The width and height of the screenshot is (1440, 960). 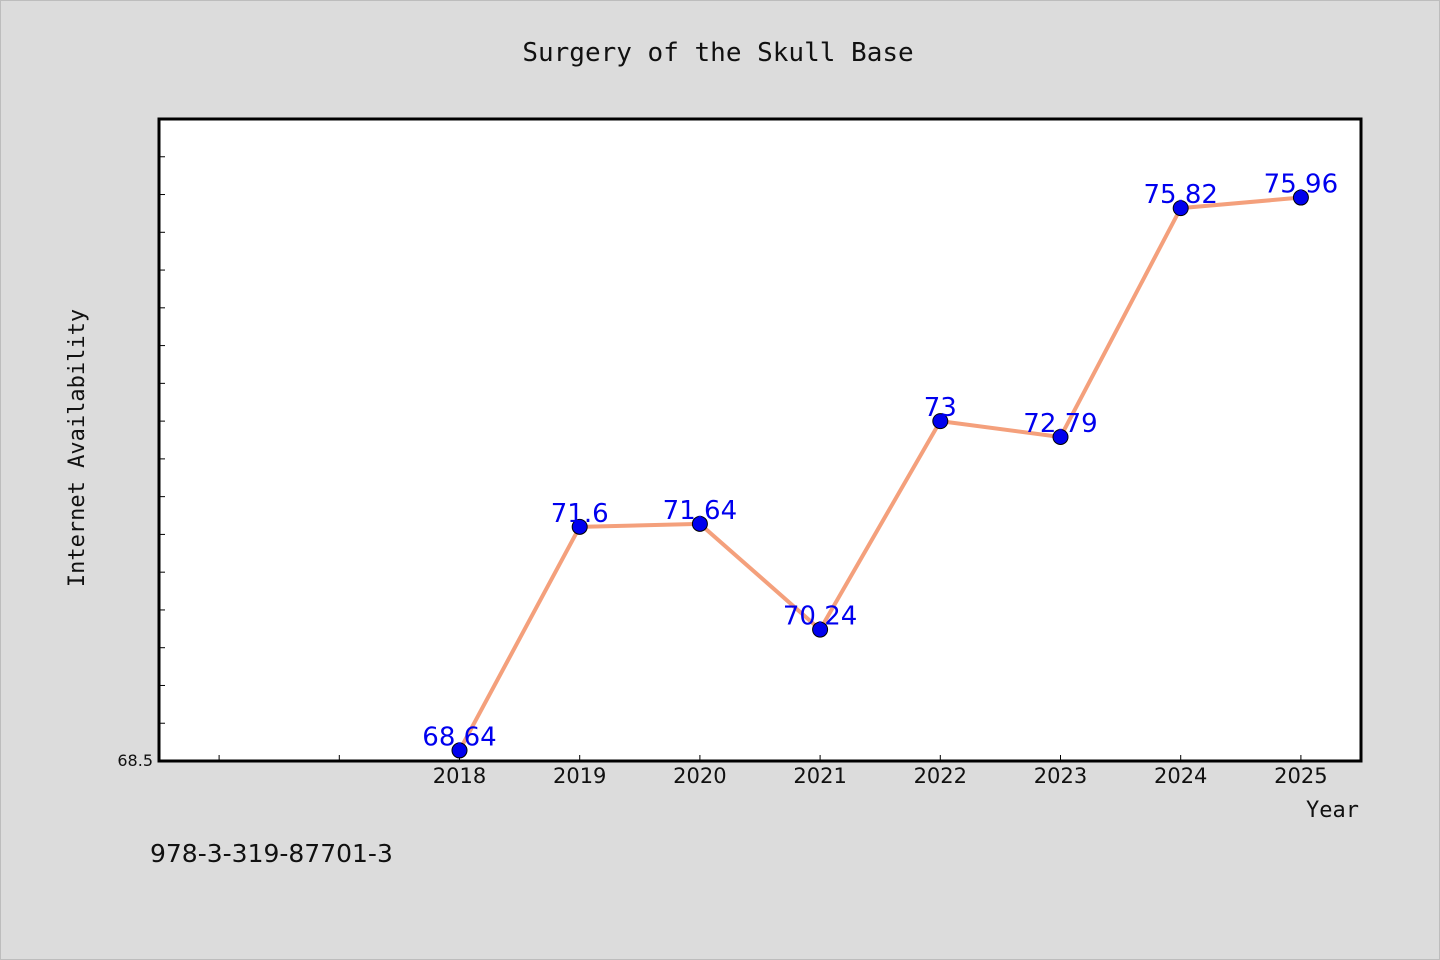 What do you see at coordinates (880, 776) in the screenshot?
I see `x-axis-tick-labels: 2018 2019 2020 2021 2022 2023 2024 2025` at bounding box center [880, 776].